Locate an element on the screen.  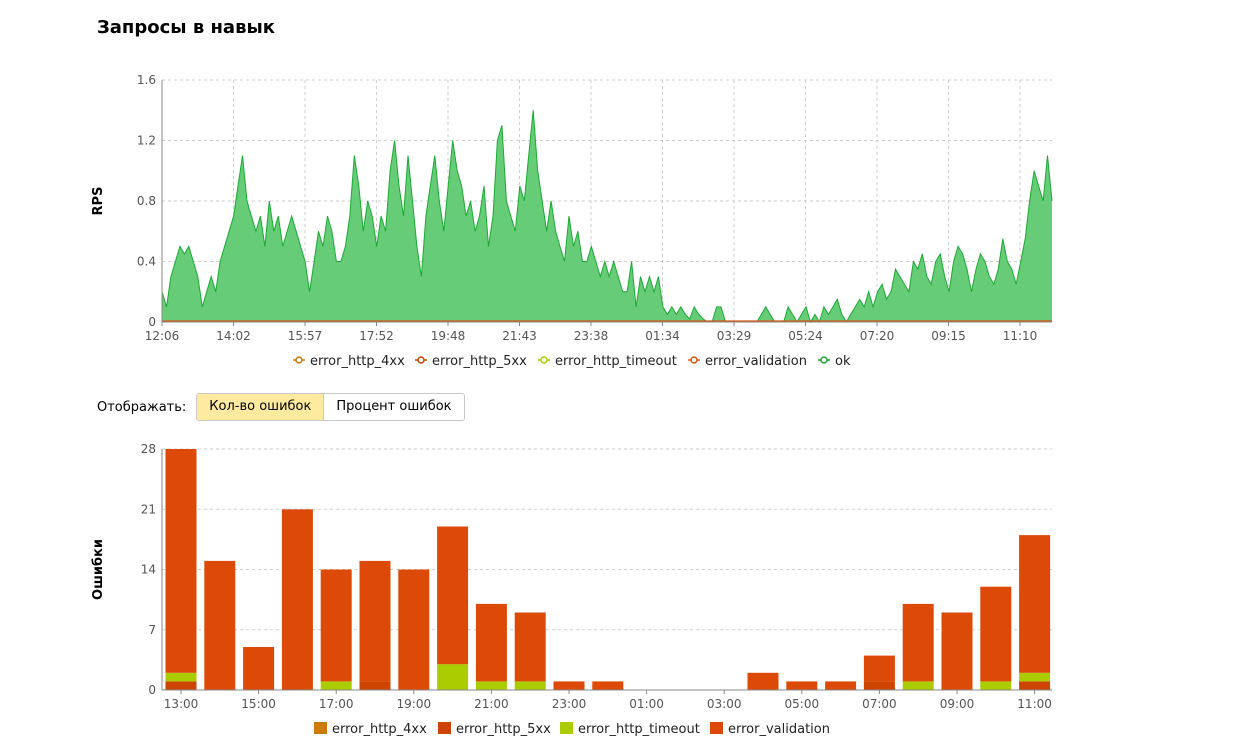
errors-legend-label: error_http_4xx is located at coordinates (379, 729).